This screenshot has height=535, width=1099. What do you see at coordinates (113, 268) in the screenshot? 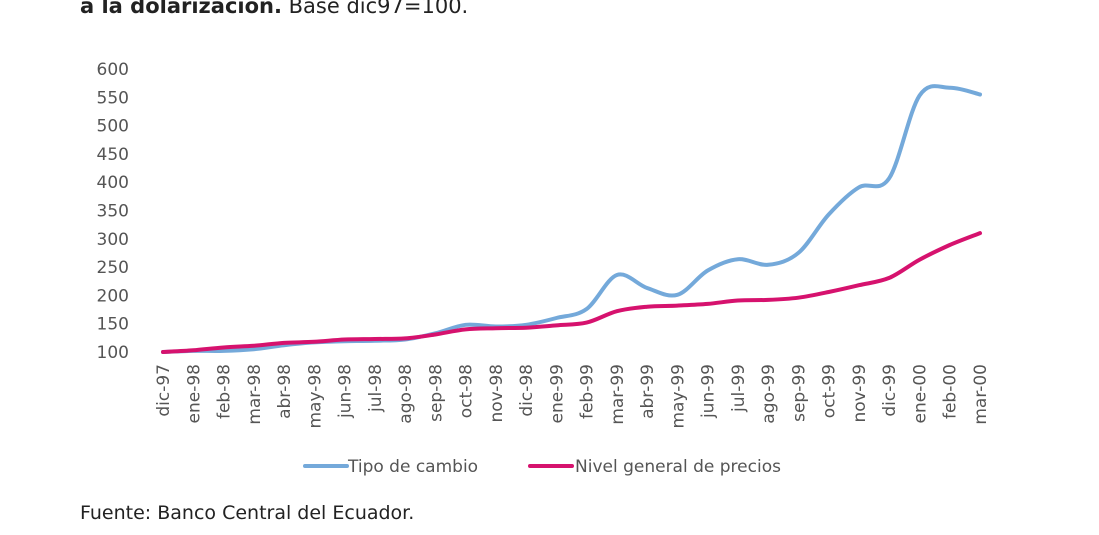
I see `y-tick-label: 250` at bounding box center [113, 268].